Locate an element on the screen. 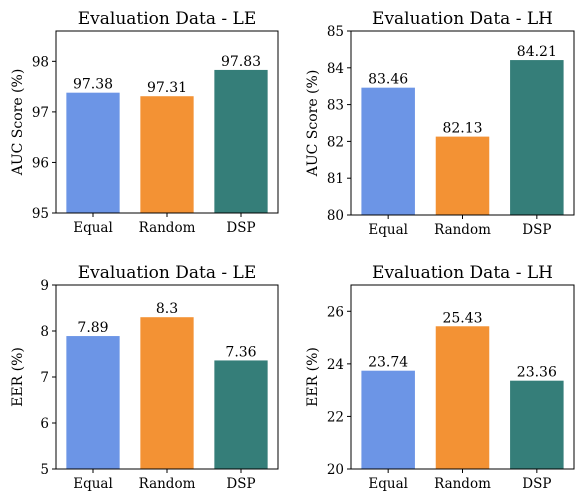 This screenshot has width=579, height=491. value-label: 7.36 is located at coordinates (240, 352).